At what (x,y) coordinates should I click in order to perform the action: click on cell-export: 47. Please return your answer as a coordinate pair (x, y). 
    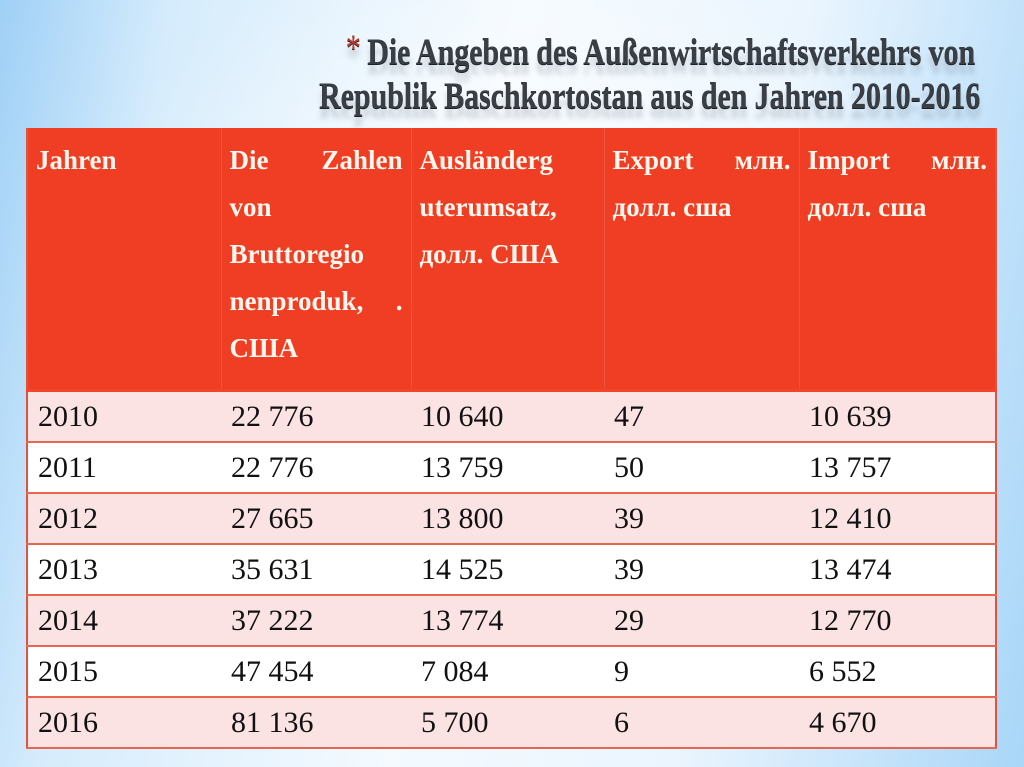
    Looking at the image, I should click on (701, 416).